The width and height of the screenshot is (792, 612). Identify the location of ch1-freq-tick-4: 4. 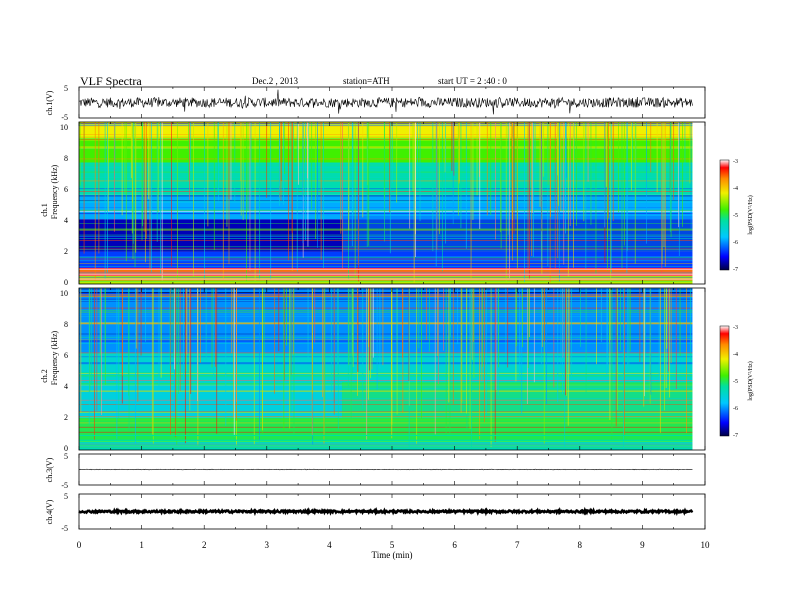
(66, 220).